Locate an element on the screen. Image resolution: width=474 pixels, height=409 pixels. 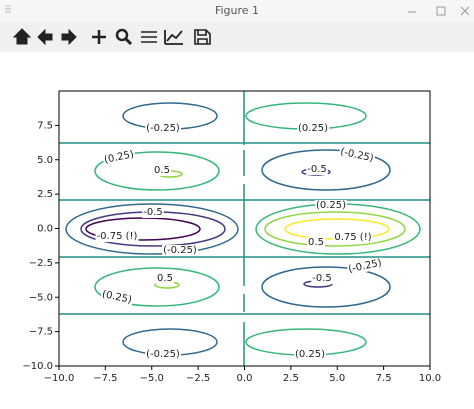
zoom-button is located at coordinates (124, 37).